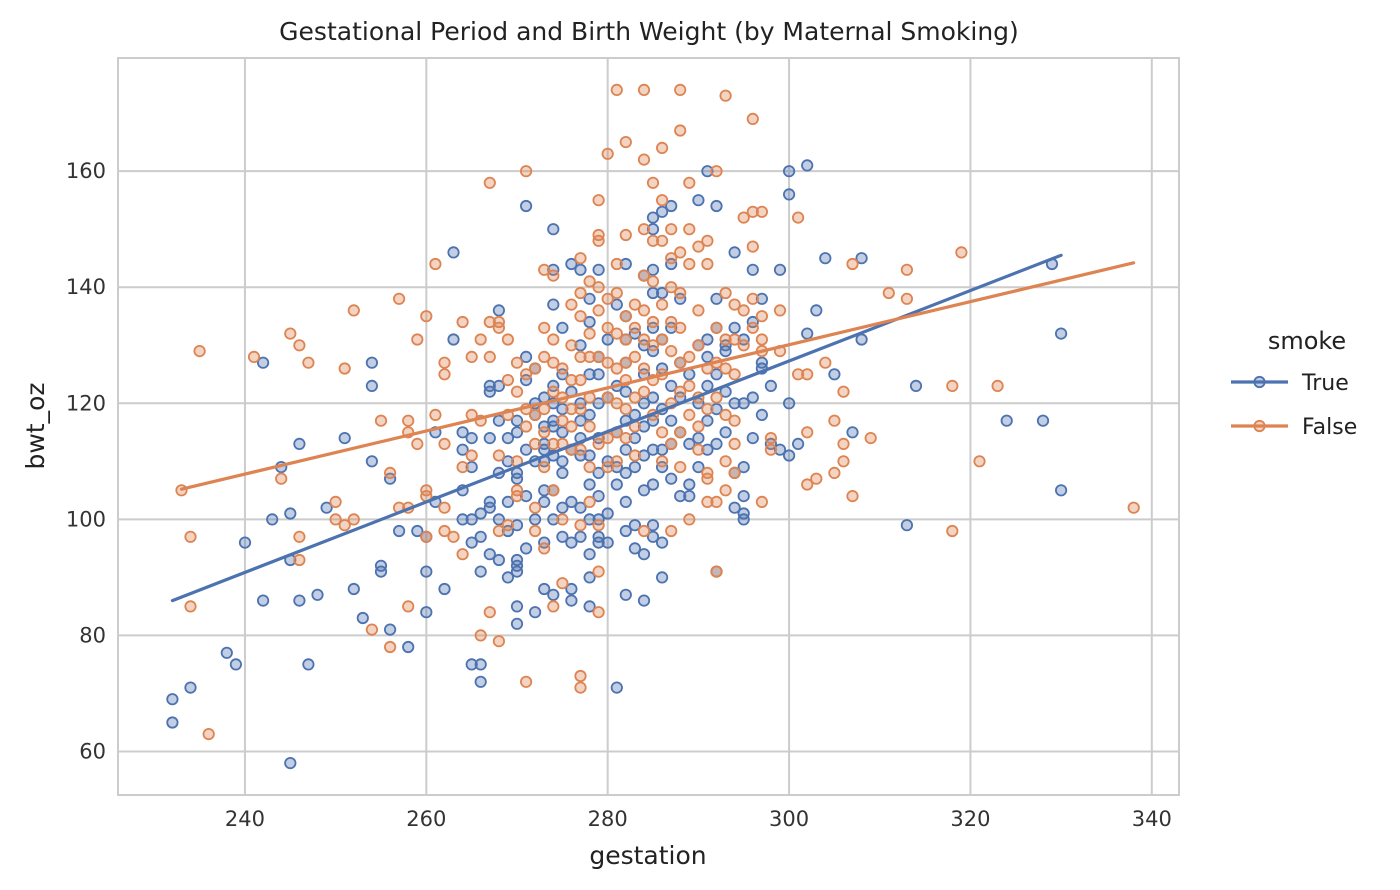 This screenshot has height=890, width=1400. What do you see at coordinates (647, 855) in the screenshot?
I see `x-axis-label: gestation` at bounding box center [647, 855].